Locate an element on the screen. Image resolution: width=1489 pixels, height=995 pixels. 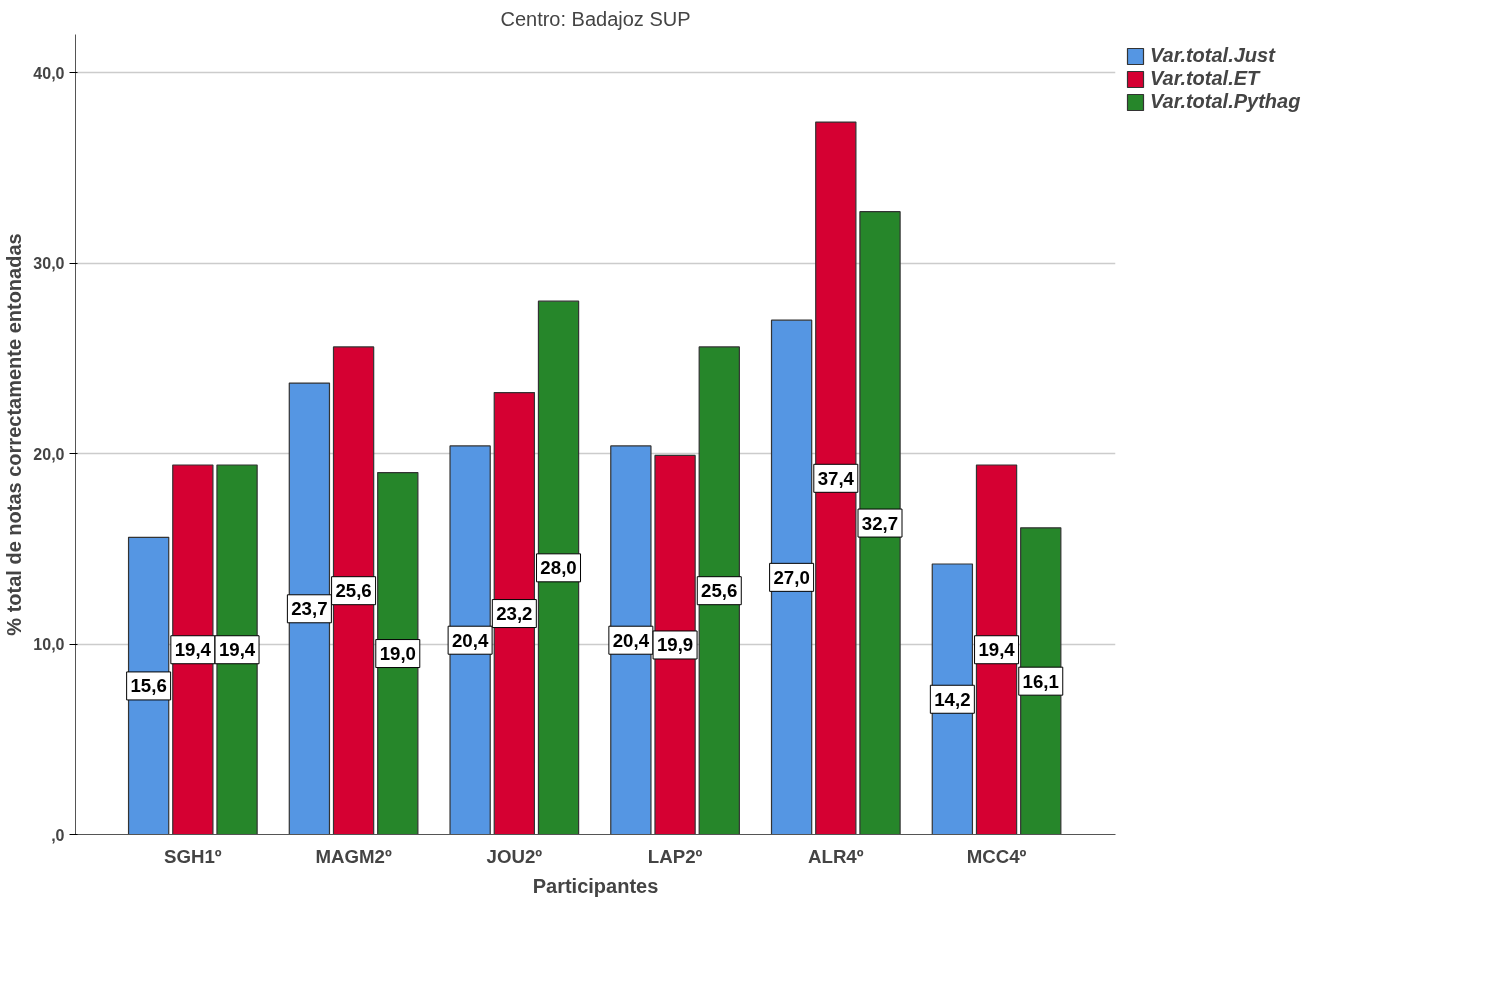
data-label: 28,0 is located at coordinates (558, 568).